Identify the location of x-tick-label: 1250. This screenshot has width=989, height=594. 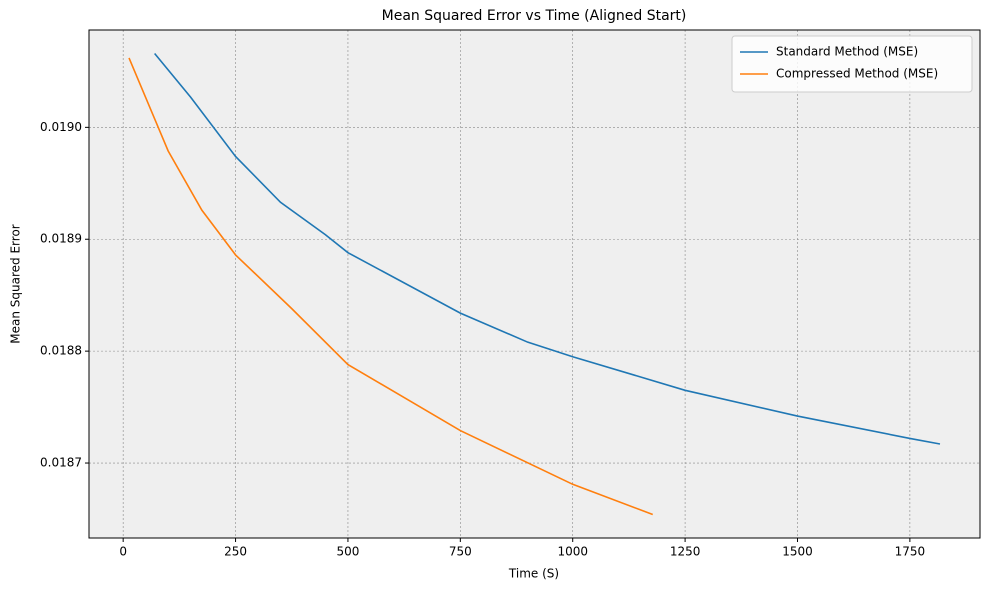
(685, 552).